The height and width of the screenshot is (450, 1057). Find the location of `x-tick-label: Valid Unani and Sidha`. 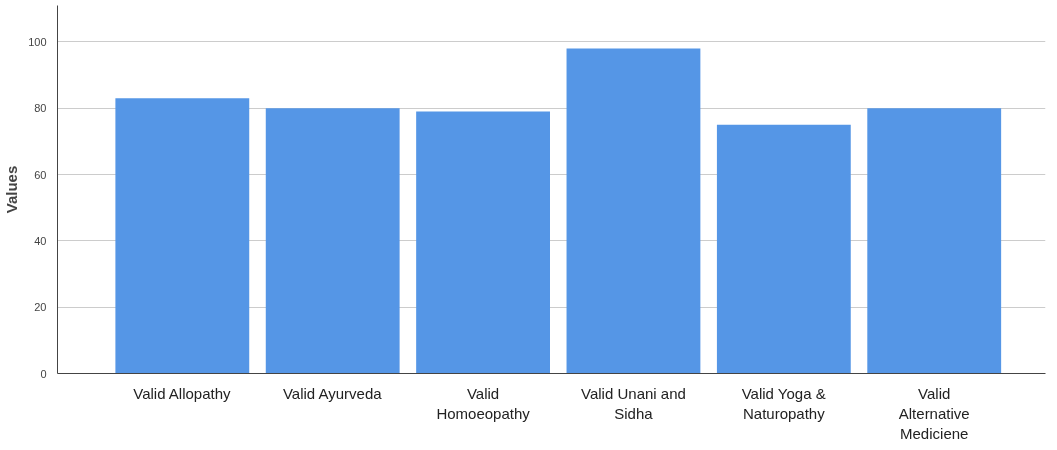

x-tick-label: Valid Unani and Sidha is located at coordinates (633, 403).